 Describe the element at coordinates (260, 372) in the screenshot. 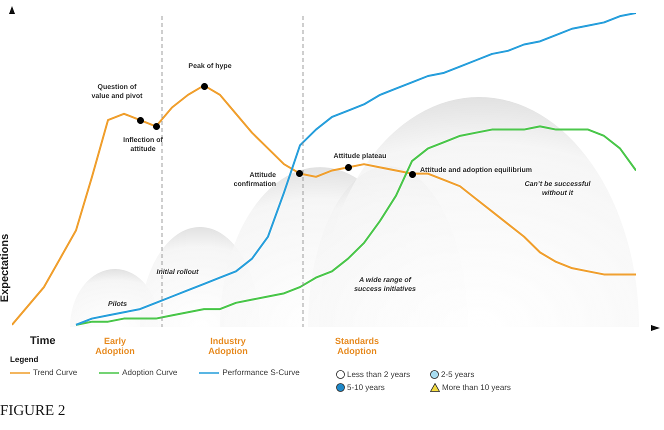

I see `legend-label: Performance S-Curve` at that location.